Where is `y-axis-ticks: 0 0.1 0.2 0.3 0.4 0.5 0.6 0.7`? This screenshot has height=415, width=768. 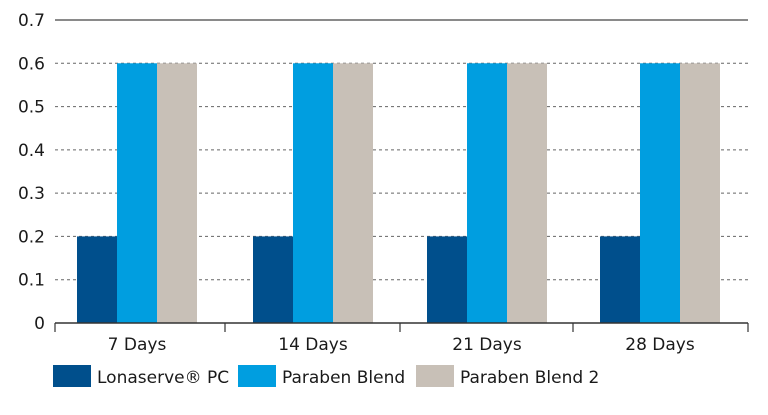
y-axis-ticks: 0 0.1 0.2 0.3 0.4 0.5 0.6 0.7 is located at coordinates (31, 172).